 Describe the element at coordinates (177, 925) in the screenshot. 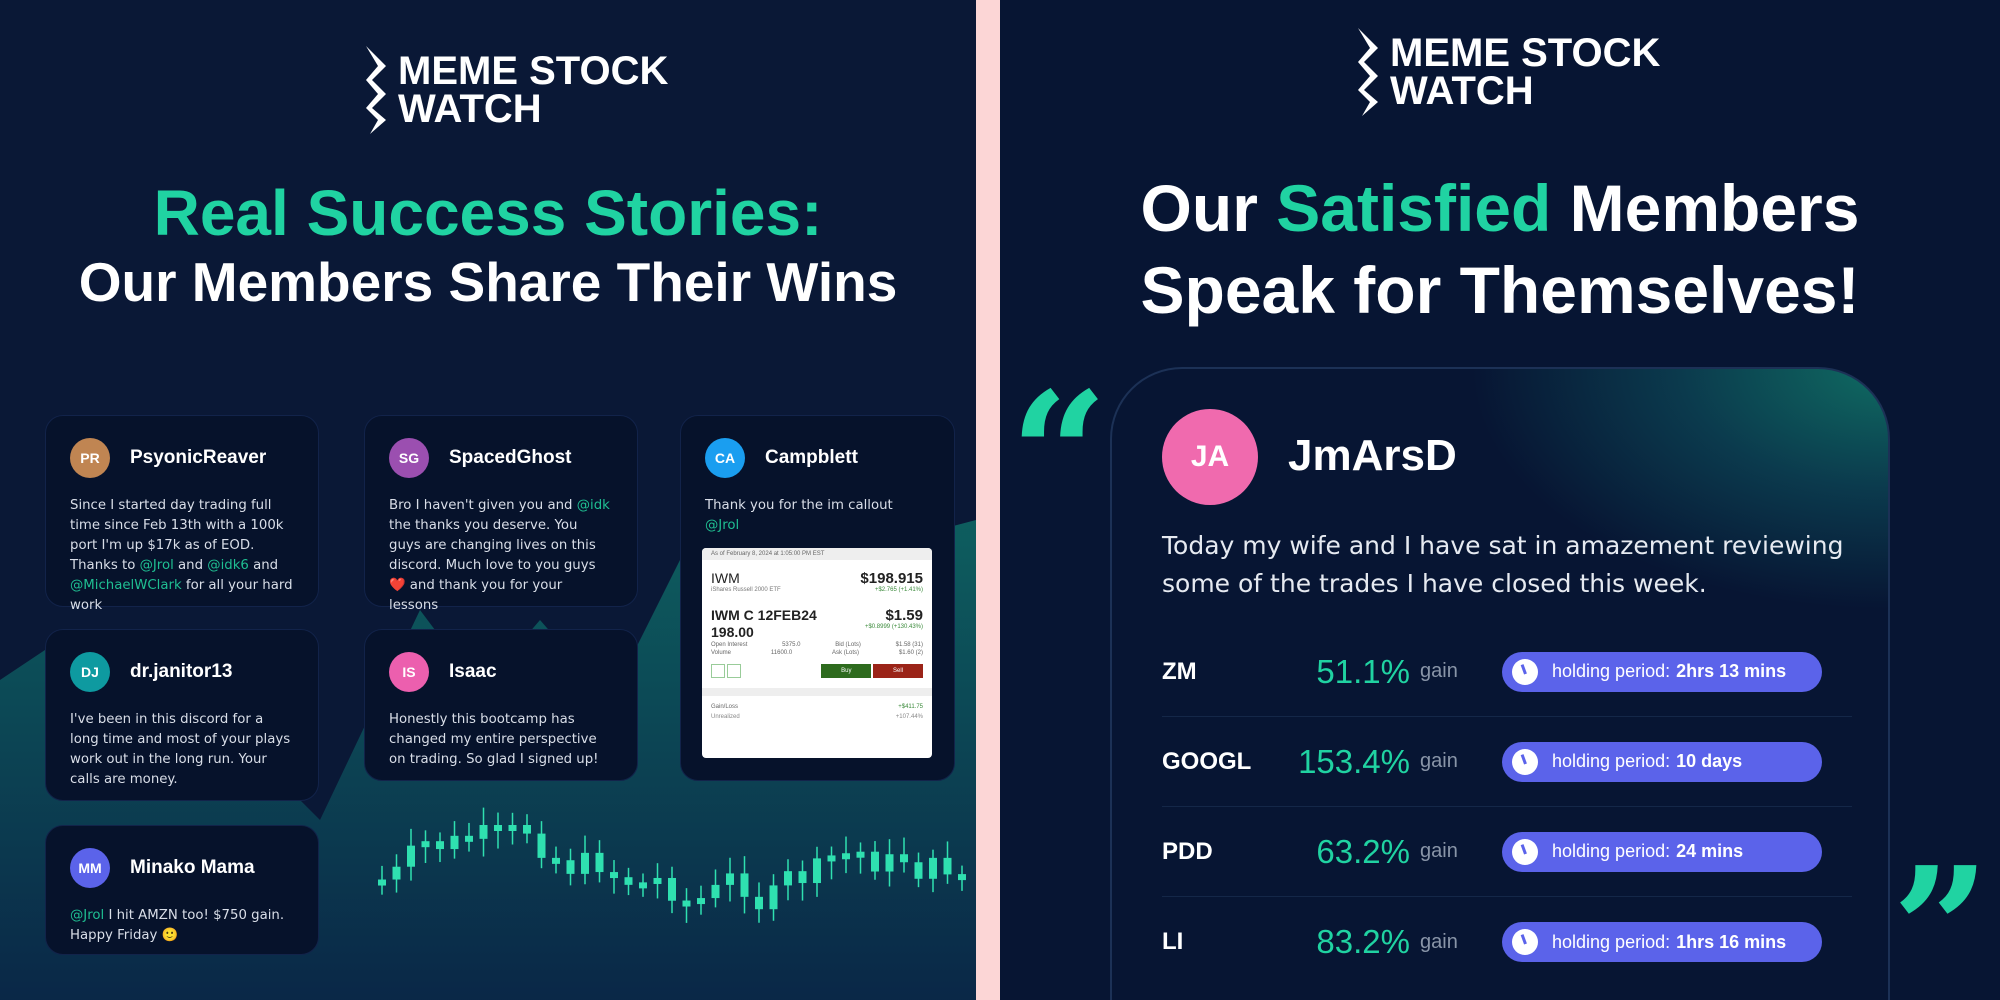

I see `message-text: I hit AMZN too! $750 gain. Happy Friday` at that location.